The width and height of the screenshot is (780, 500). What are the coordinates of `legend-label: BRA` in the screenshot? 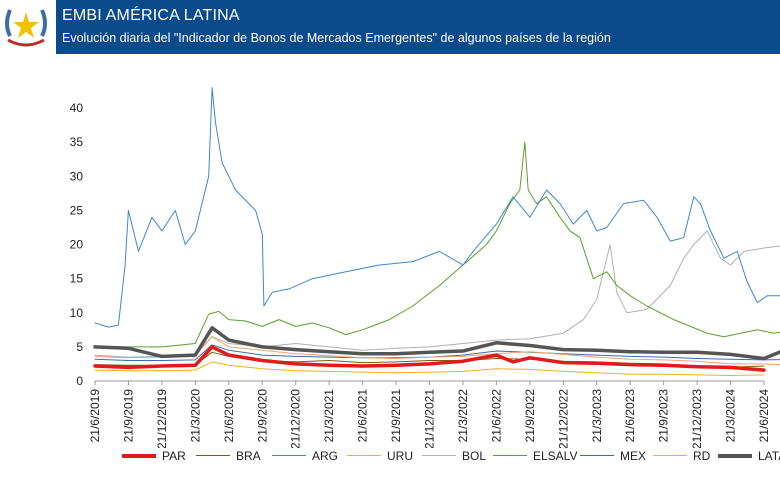 It's located at (248, 455).